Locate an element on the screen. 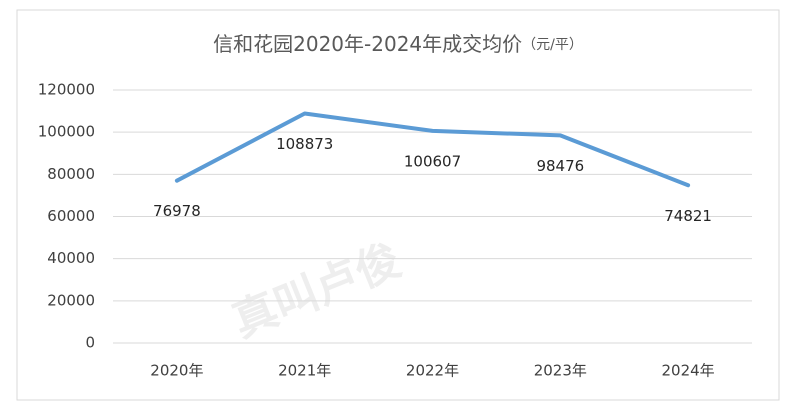 Image resolution: width=797 pixels, height=412 pixels. x-tick-label: 2022年 is located at coordinates (432, 371).